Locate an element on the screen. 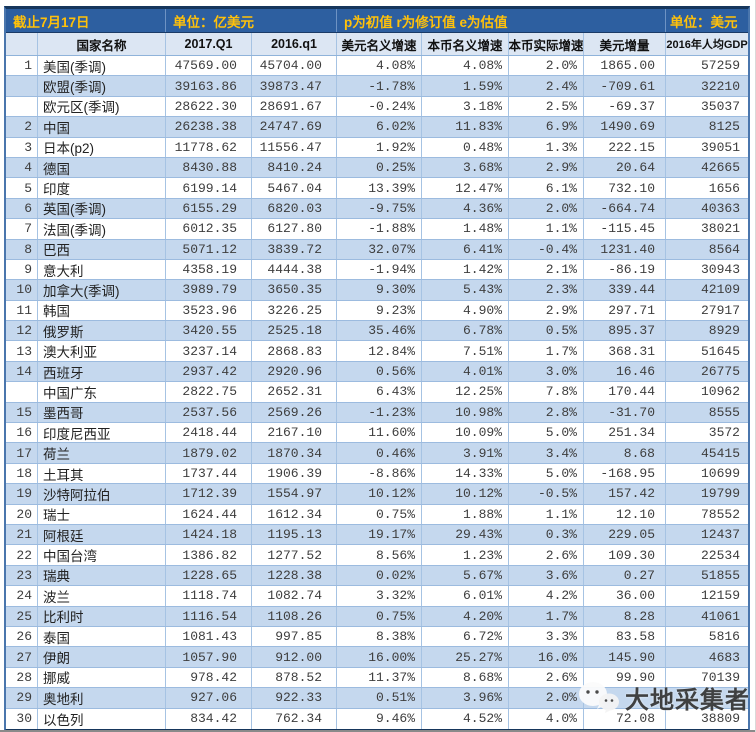  cell-2016-q1: 1082.74 is located at coordinates (294, 596).